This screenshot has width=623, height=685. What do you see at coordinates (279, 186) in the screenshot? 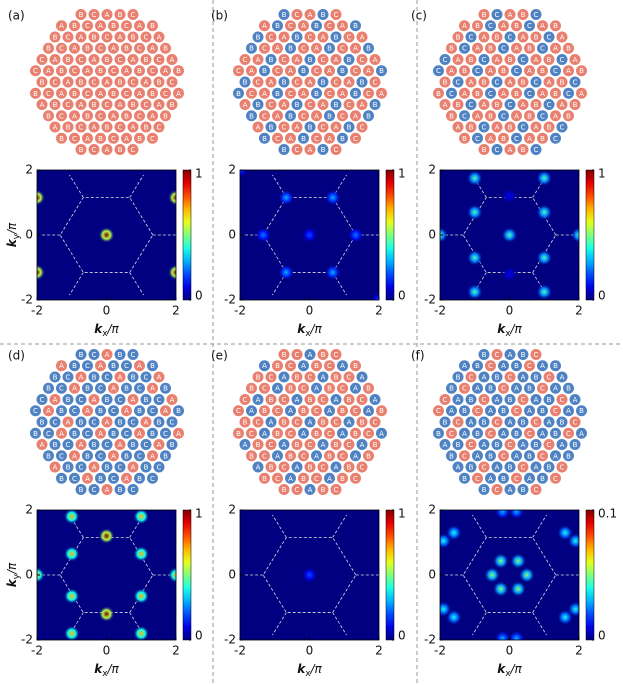
I see `zone-extension` at bounding box center [279, 186].